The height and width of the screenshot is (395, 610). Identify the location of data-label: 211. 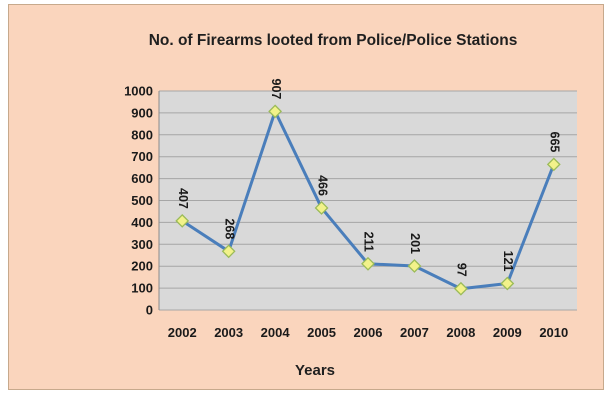
(369, 242).